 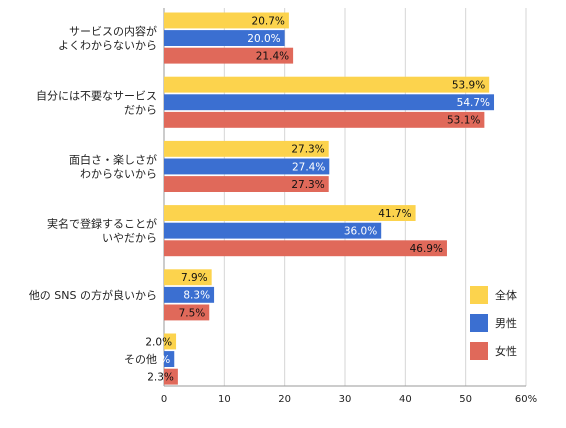 I want to click on data-label: 2.3%, so click(x=160, y=377).